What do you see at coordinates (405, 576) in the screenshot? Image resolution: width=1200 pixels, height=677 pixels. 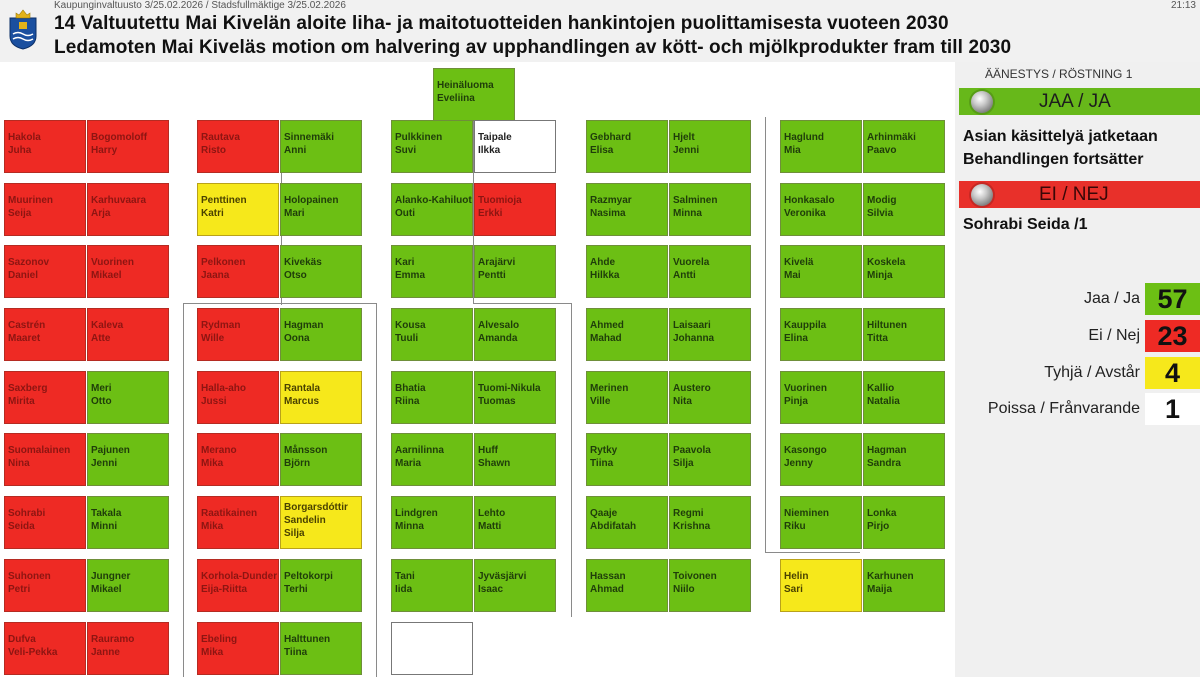 I see `seat-name-first: Tani` at bounding box center [405, 576].